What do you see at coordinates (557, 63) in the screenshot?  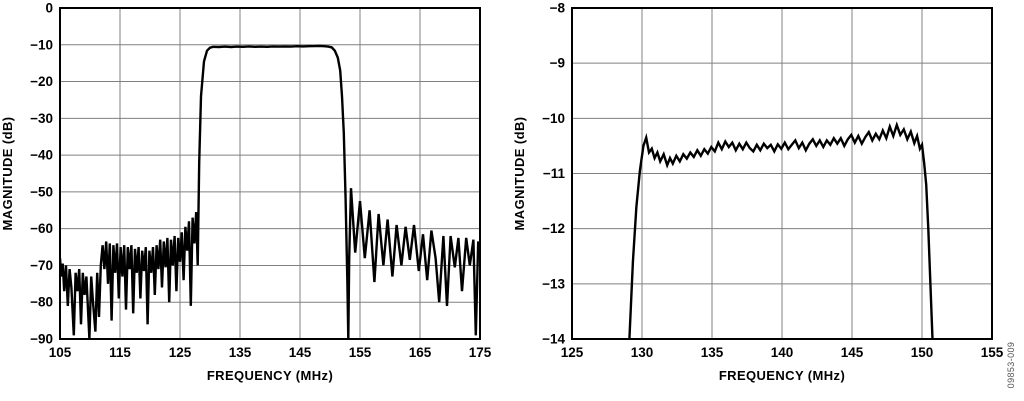 I see `y-tick-label: −9` at bounding box center [557, 63].